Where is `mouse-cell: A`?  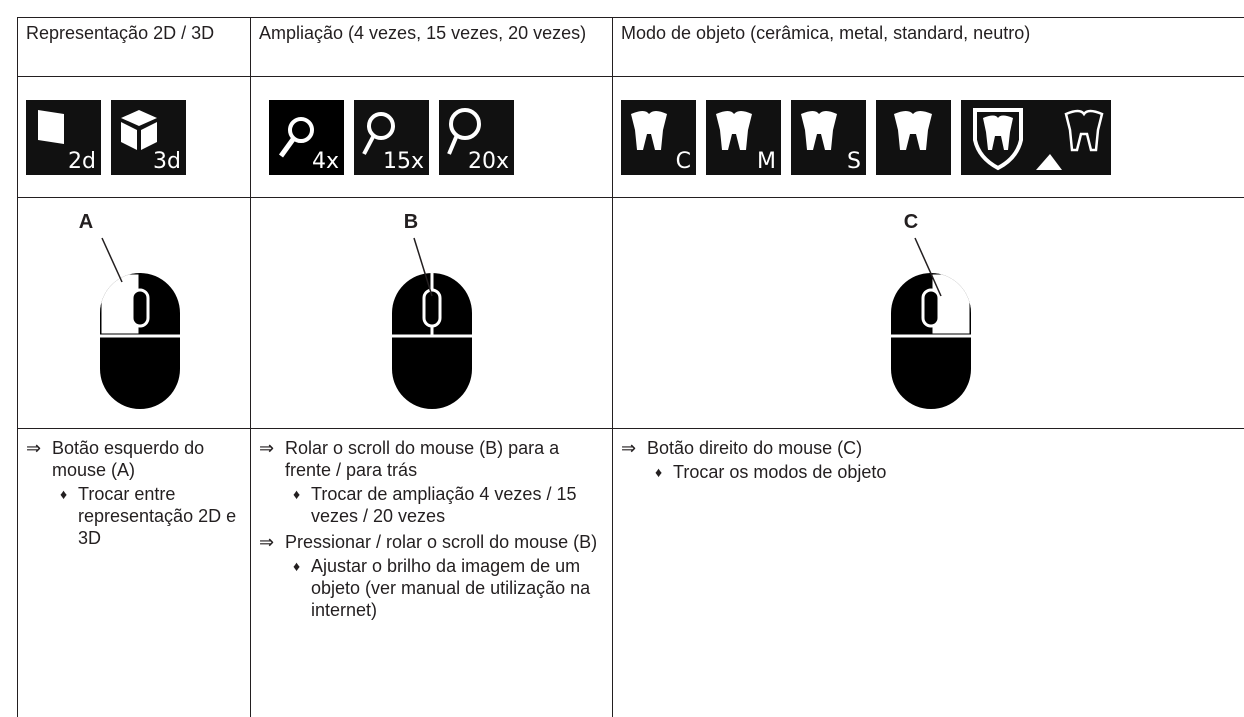 mouse-cell: A is located at coordinates (134, 313).